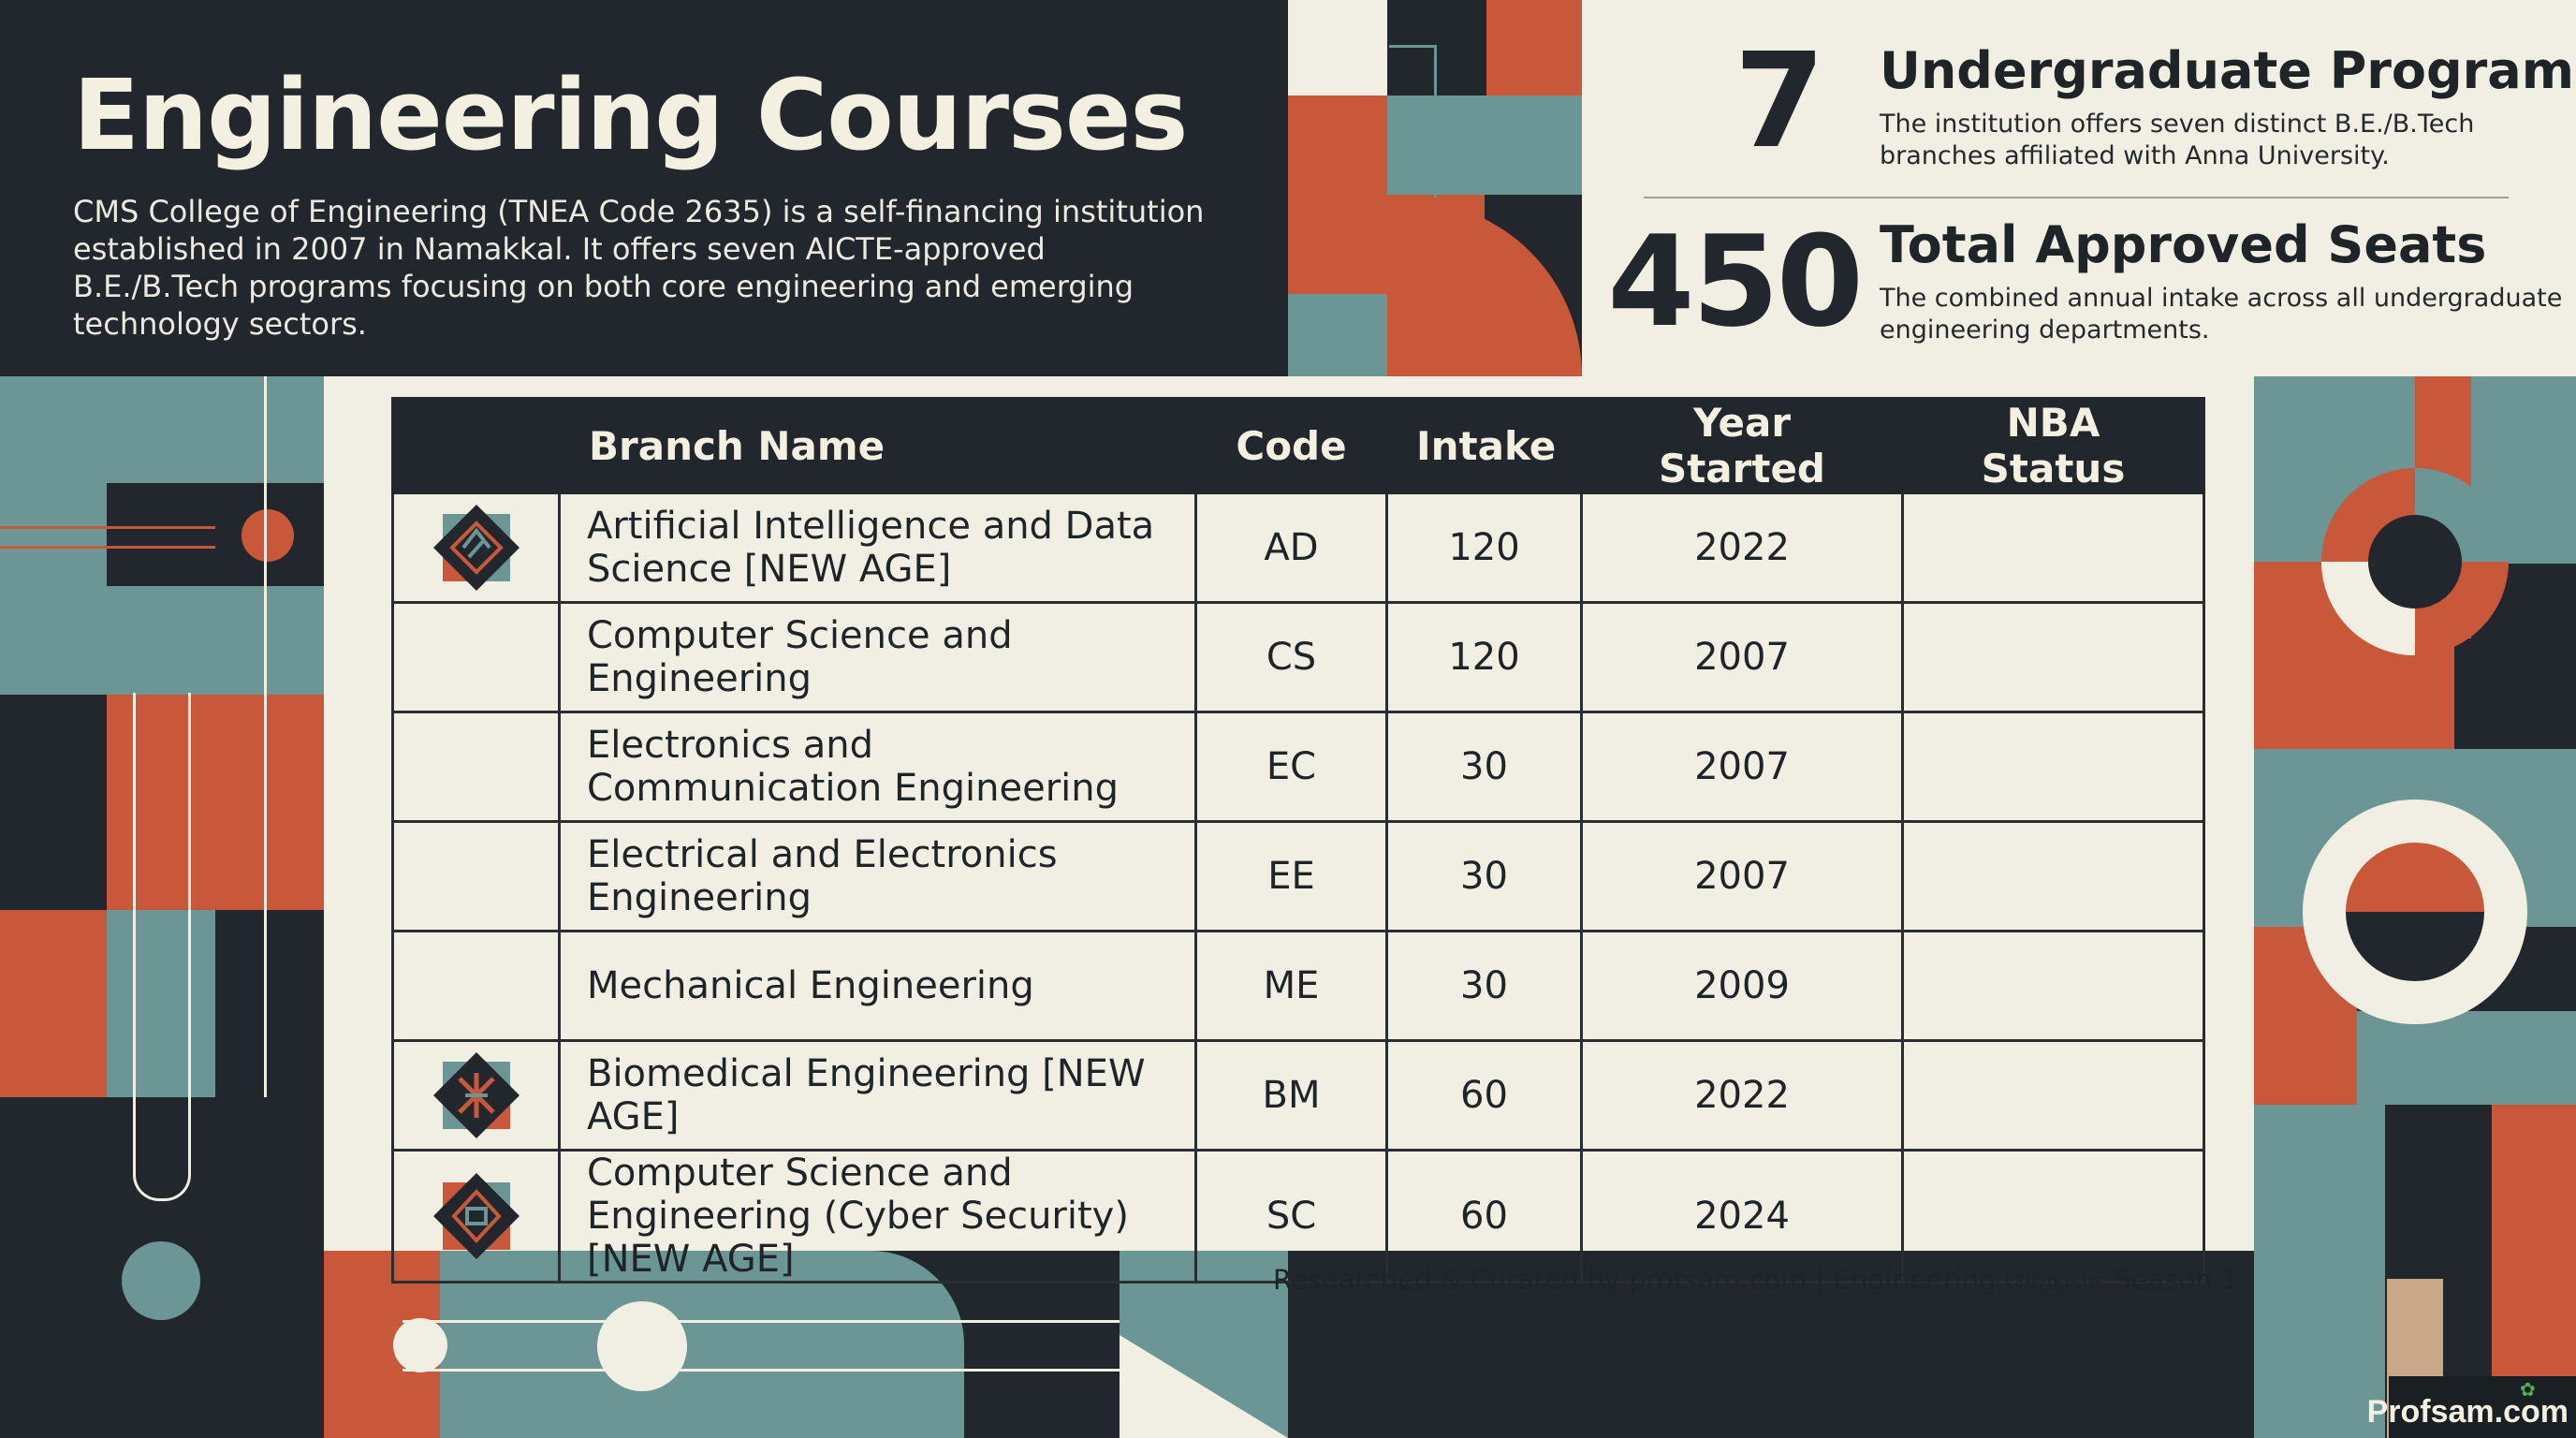  What do you see at coordinates (2053, 445) in the screenshot?
I see `column-header: NBA Status` at bounding box center [2053, 445].